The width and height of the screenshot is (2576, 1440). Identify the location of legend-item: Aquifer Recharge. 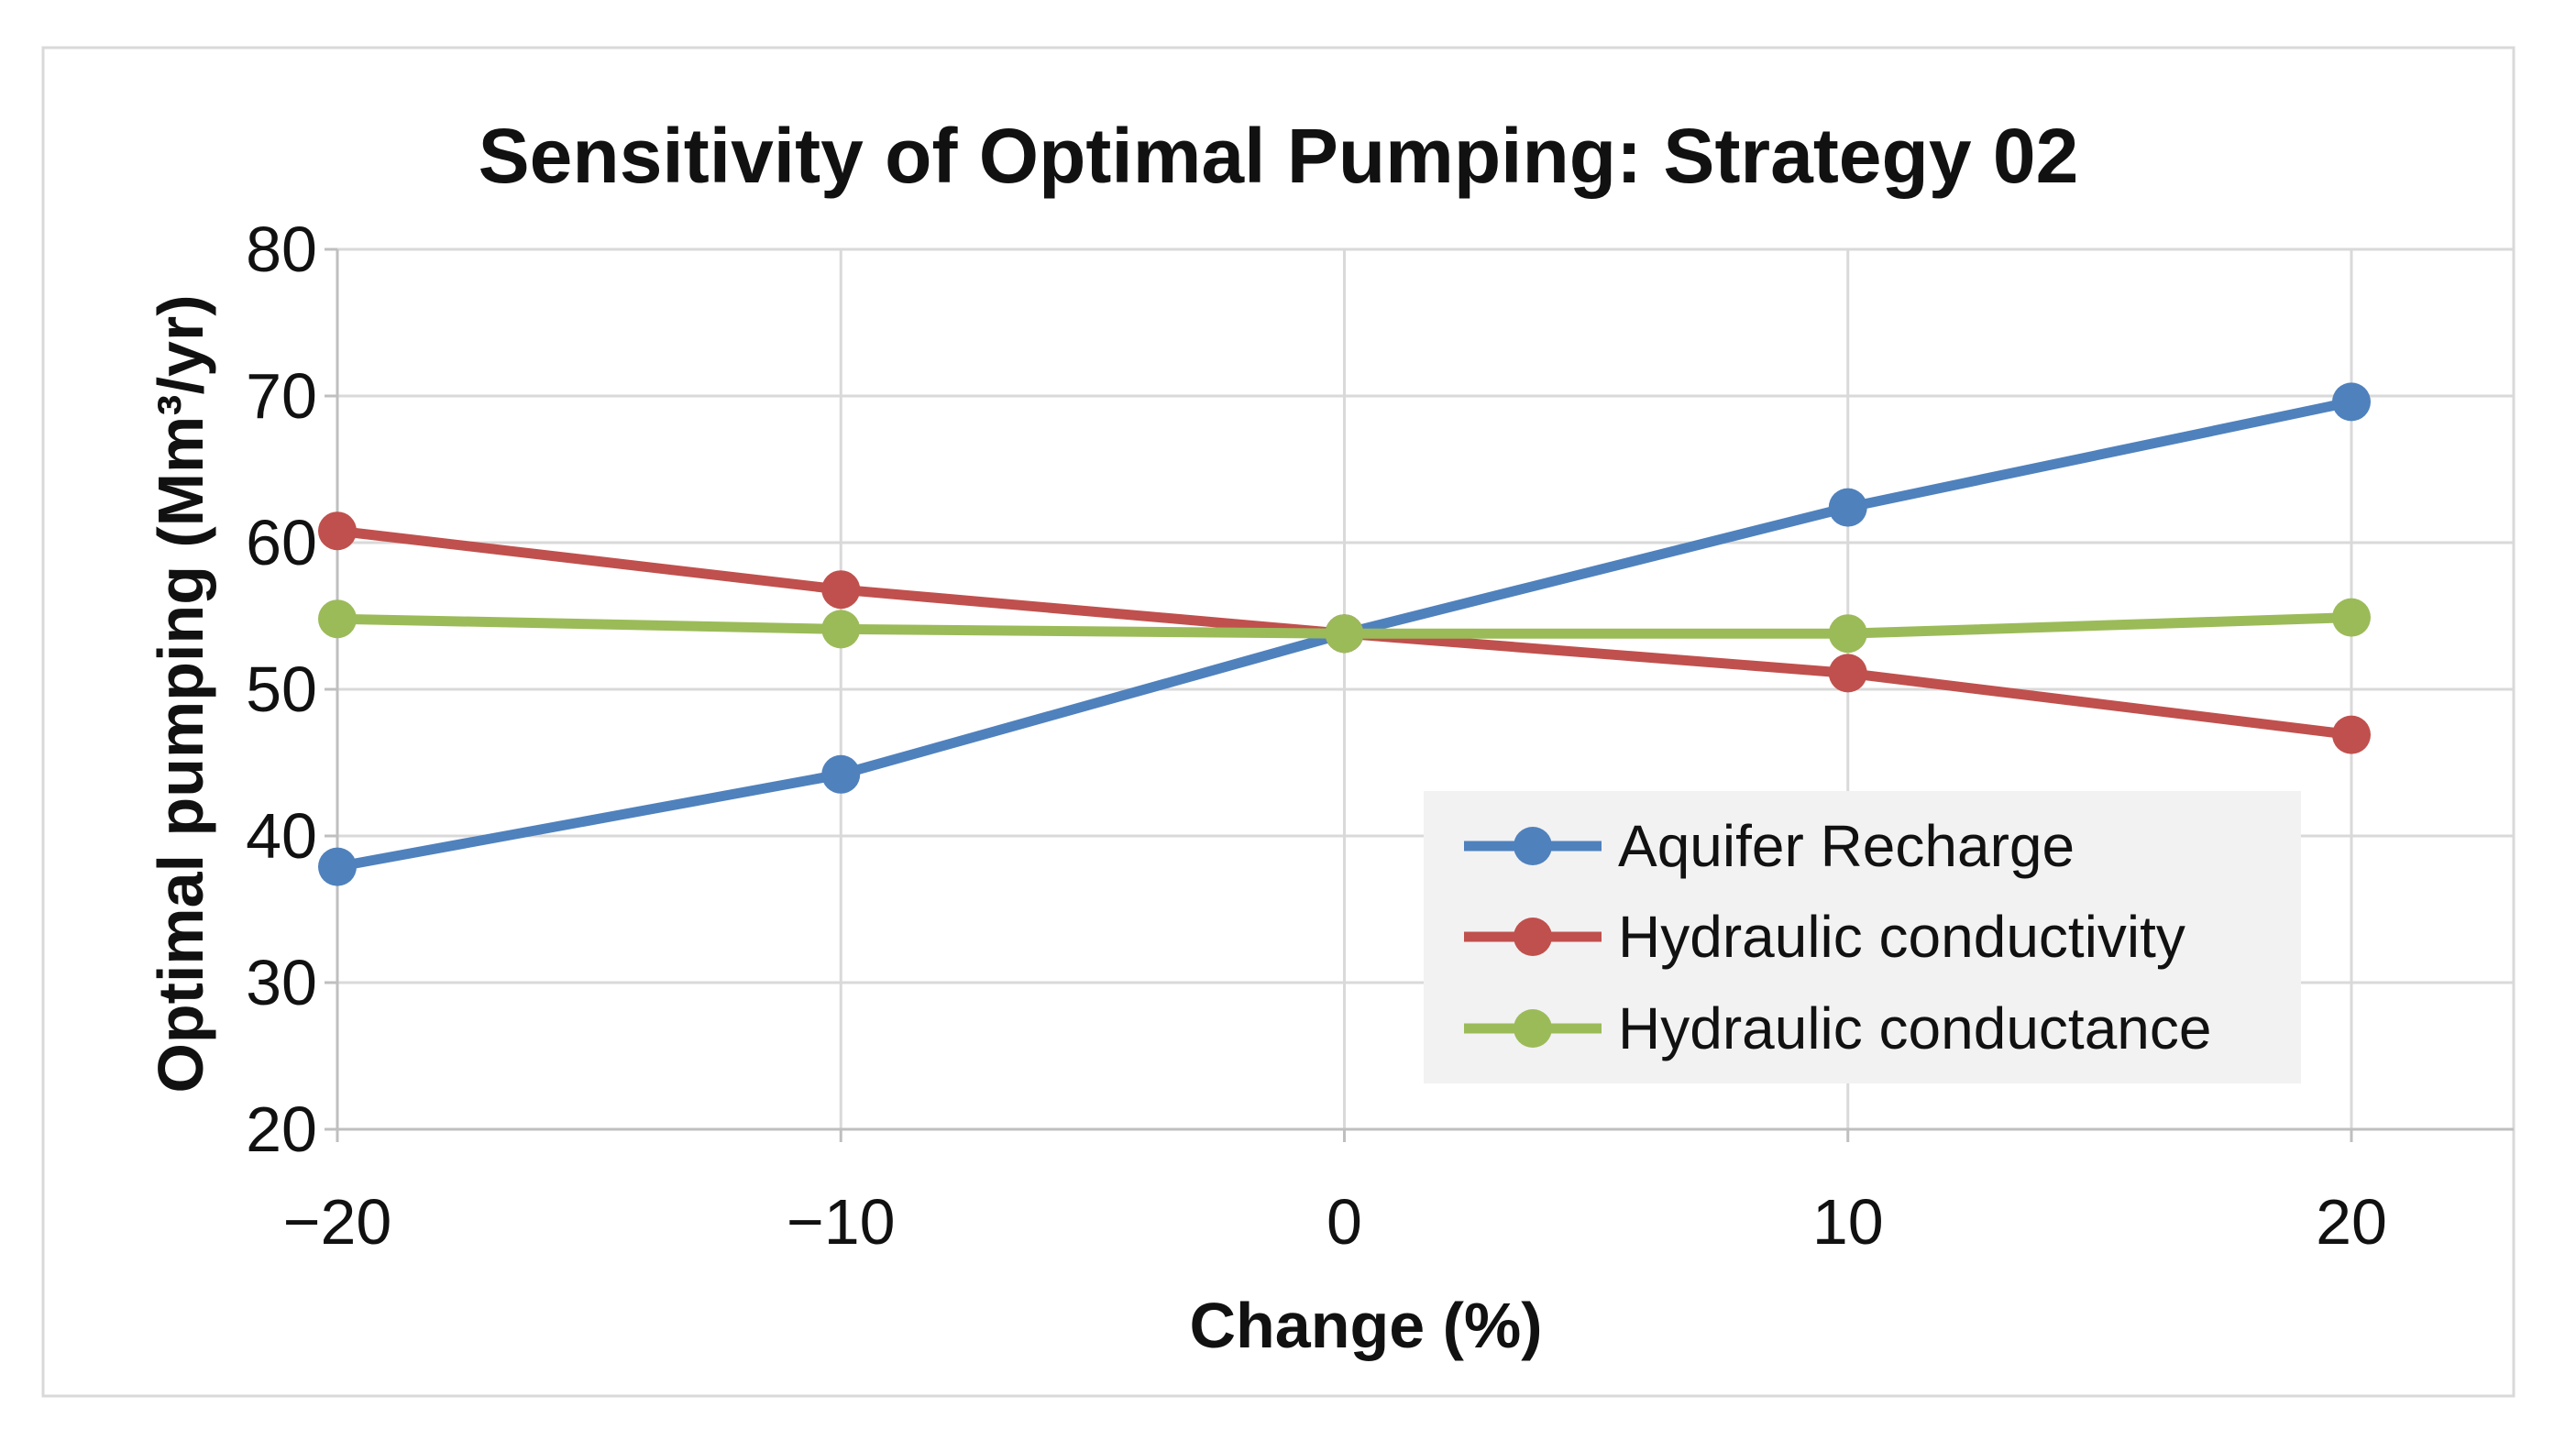
(1862, 846).